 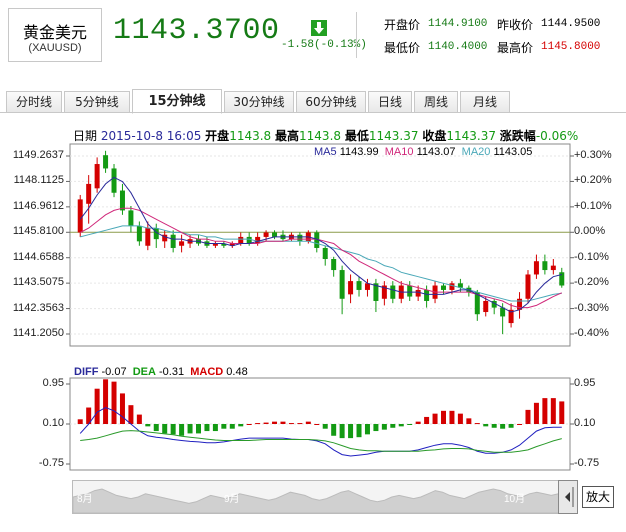 What do you see at coordinates (593, 180) in the screenshot?
I see `pct-axis-label: +0.20%` at bounding box center [593, 180].